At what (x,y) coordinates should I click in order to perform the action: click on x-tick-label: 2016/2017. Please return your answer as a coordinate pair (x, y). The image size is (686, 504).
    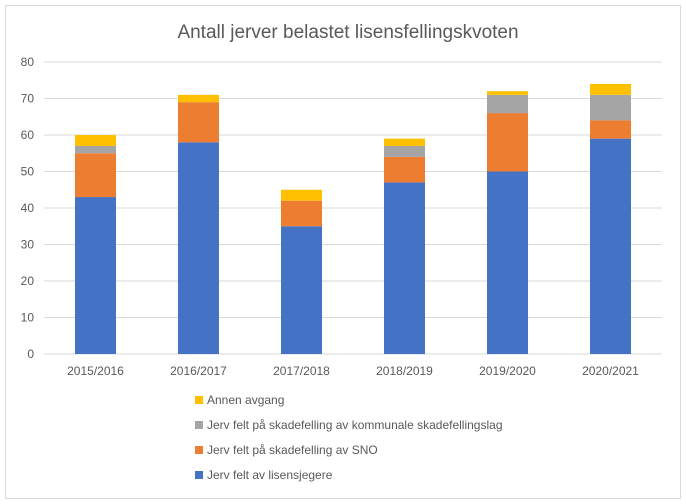
    Looking at the image, I should click on (198, 371).